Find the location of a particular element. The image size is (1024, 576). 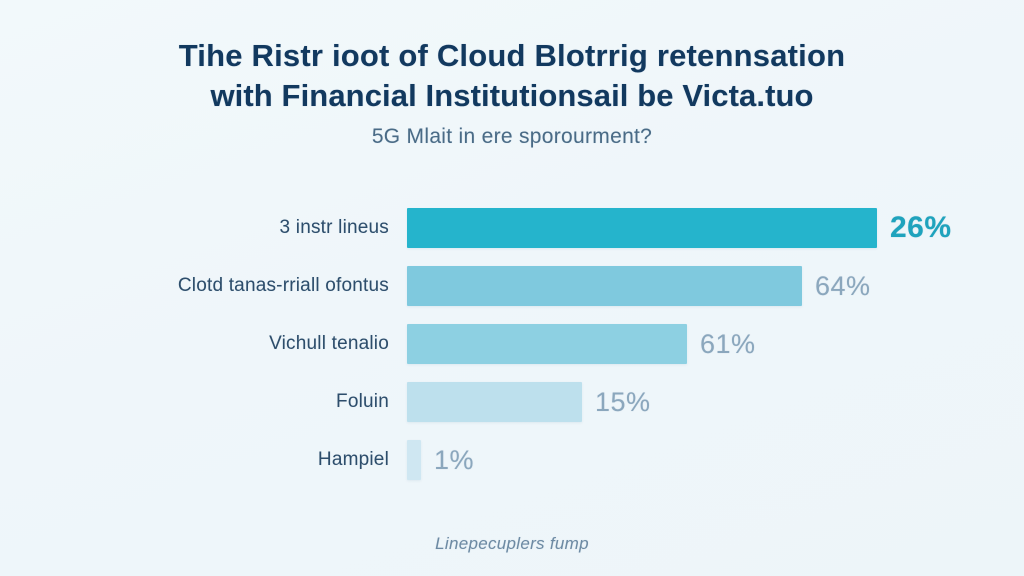

bar-row: Foluin 15% is located at coordinates (512, 402).